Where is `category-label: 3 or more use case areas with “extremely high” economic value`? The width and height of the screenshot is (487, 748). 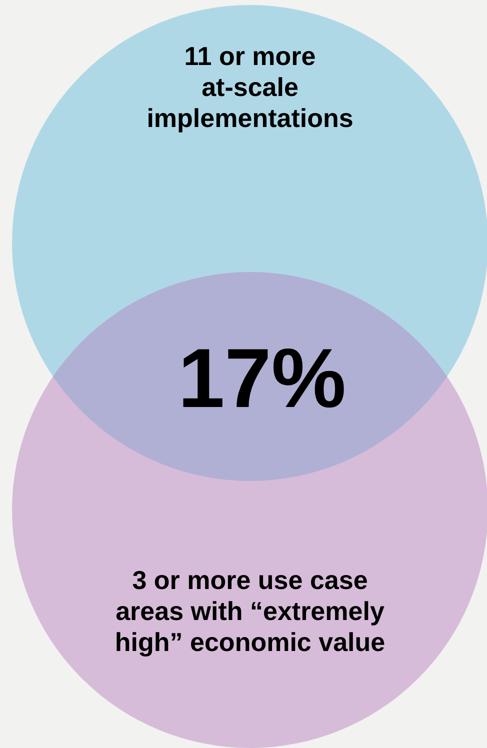
category-label: 3 or more use case areas with “extremely high” economic value is located at coordinates (250, 611).